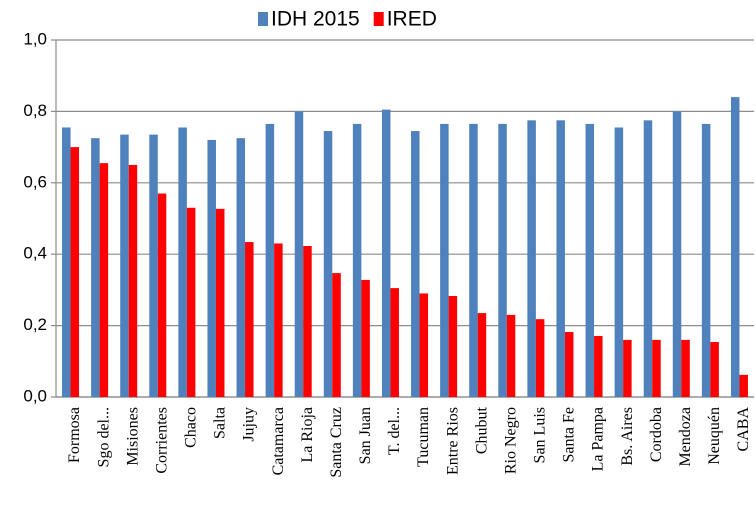  I want to click on y-tick-label: 0,2, so click(35, 324).